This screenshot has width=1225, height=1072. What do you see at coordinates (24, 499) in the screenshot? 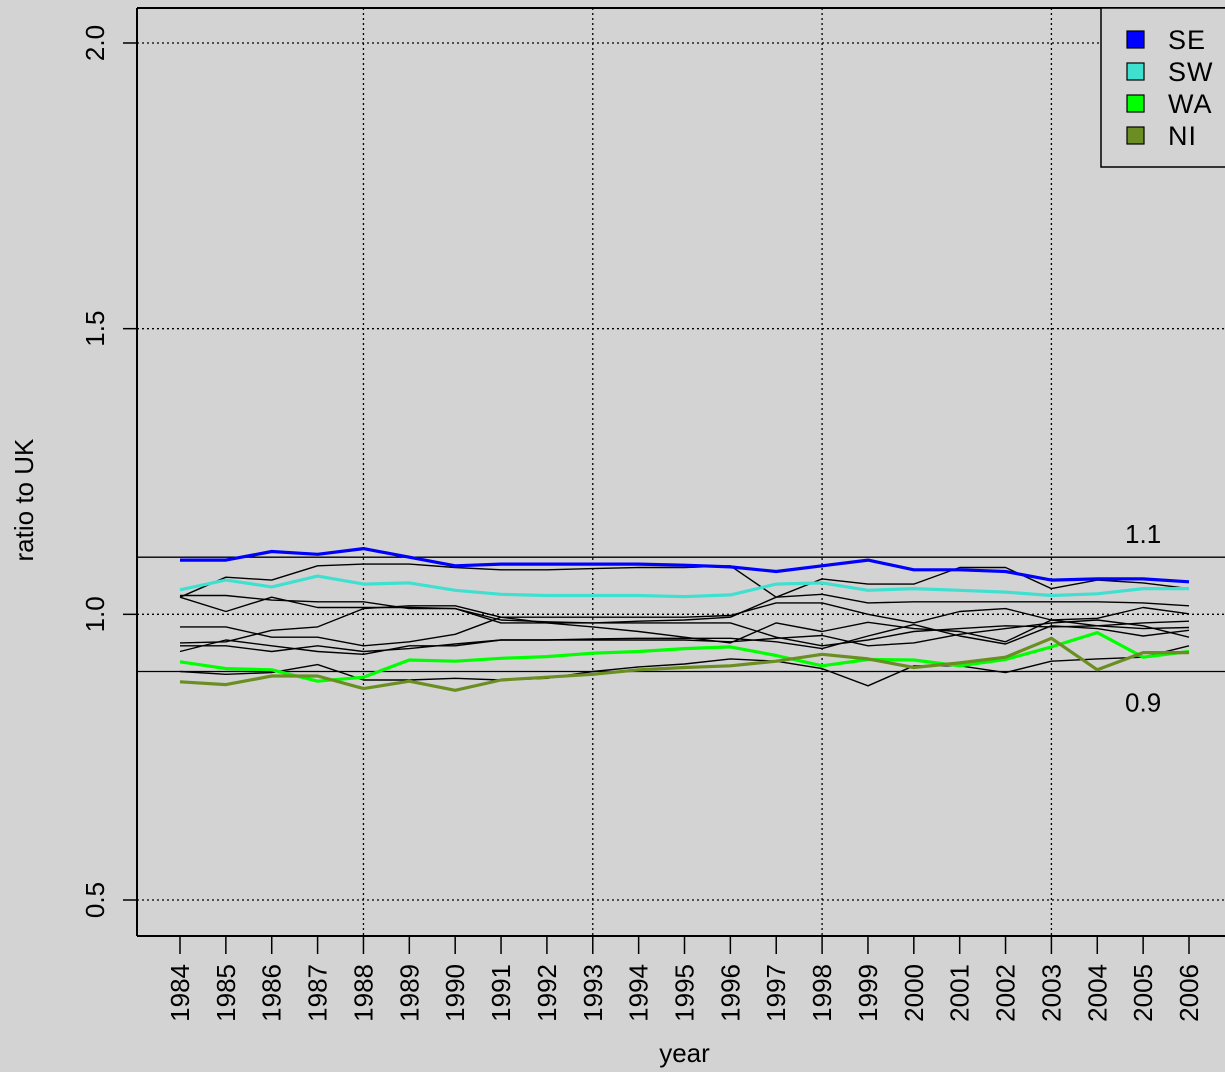
I see `y-axis-title: ratio to UK` at bounding box center [24, 499].